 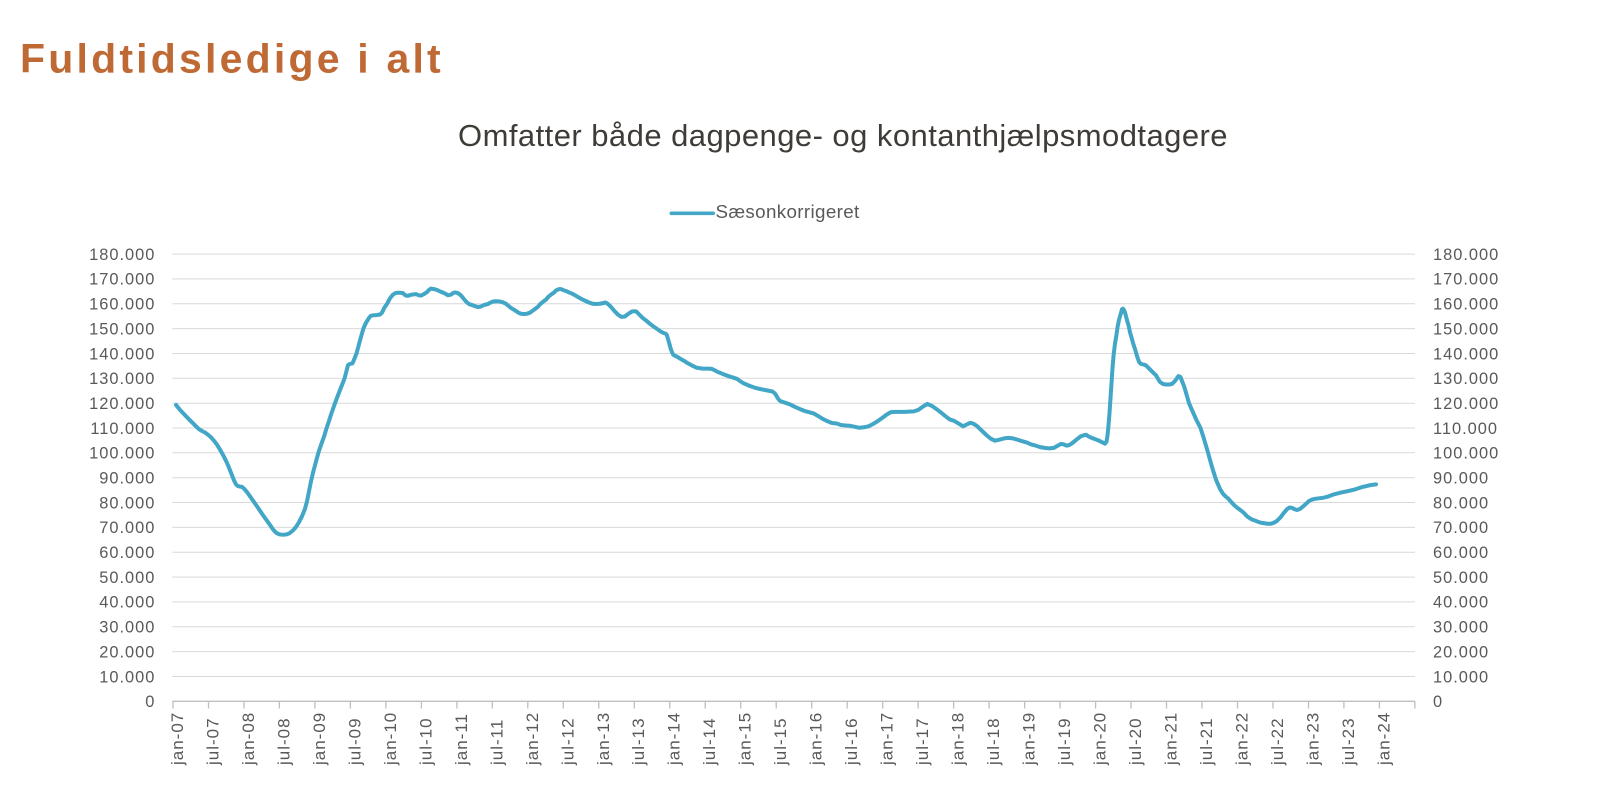 What do you see at coordinates (425, 741) in the screenshot?
I see `svg-text: jul-10` at bounding box center [425, 741].